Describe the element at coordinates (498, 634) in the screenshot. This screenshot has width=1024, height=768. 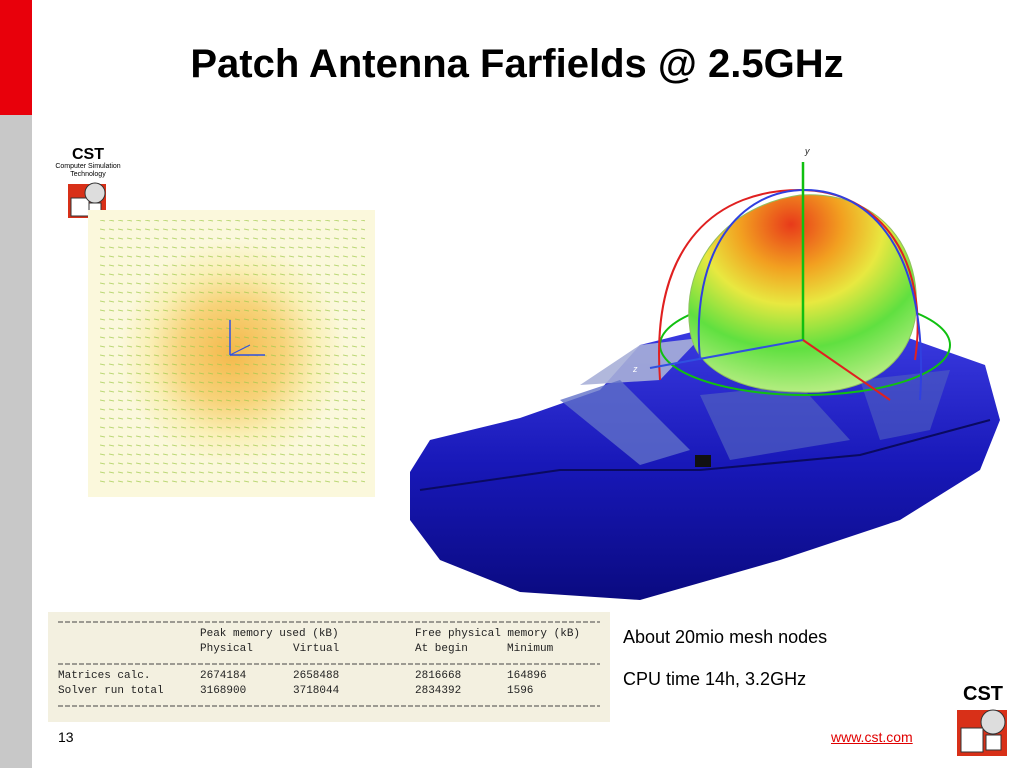
I see `table-header: Free physical memory (kB)` at that location.